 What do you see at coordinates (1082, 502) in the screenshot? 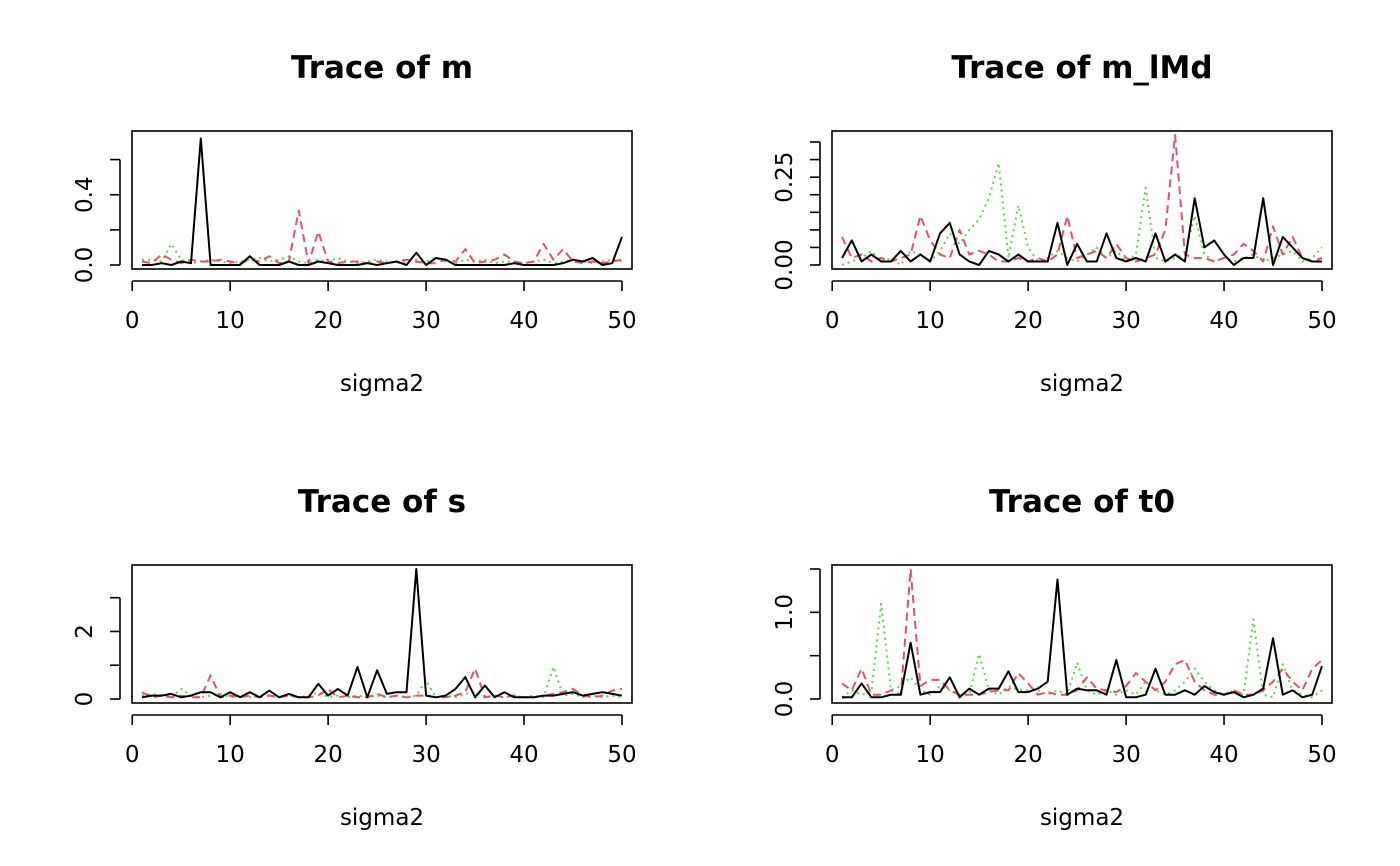
I see `chart-title: Trace of t0` at bounding box center [1082, 502].